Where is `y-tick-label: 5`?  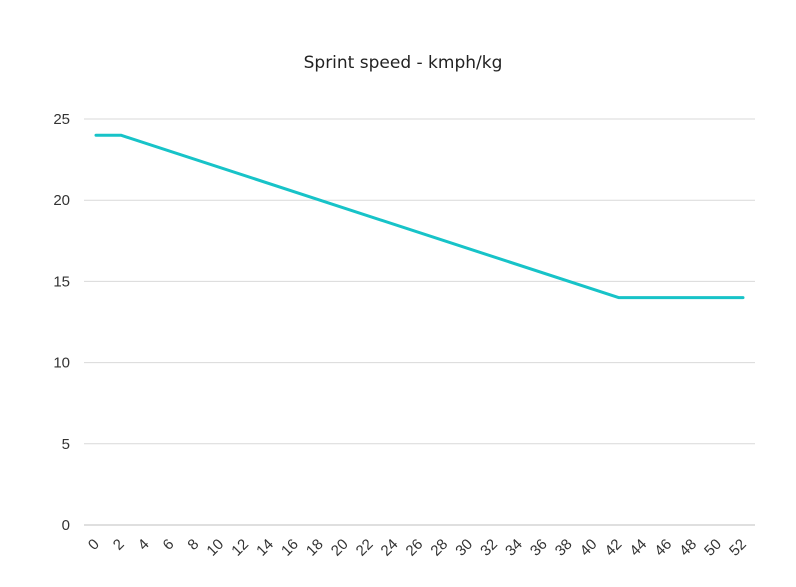
y-tick-label: 5 is located at coordinates (66, 444).